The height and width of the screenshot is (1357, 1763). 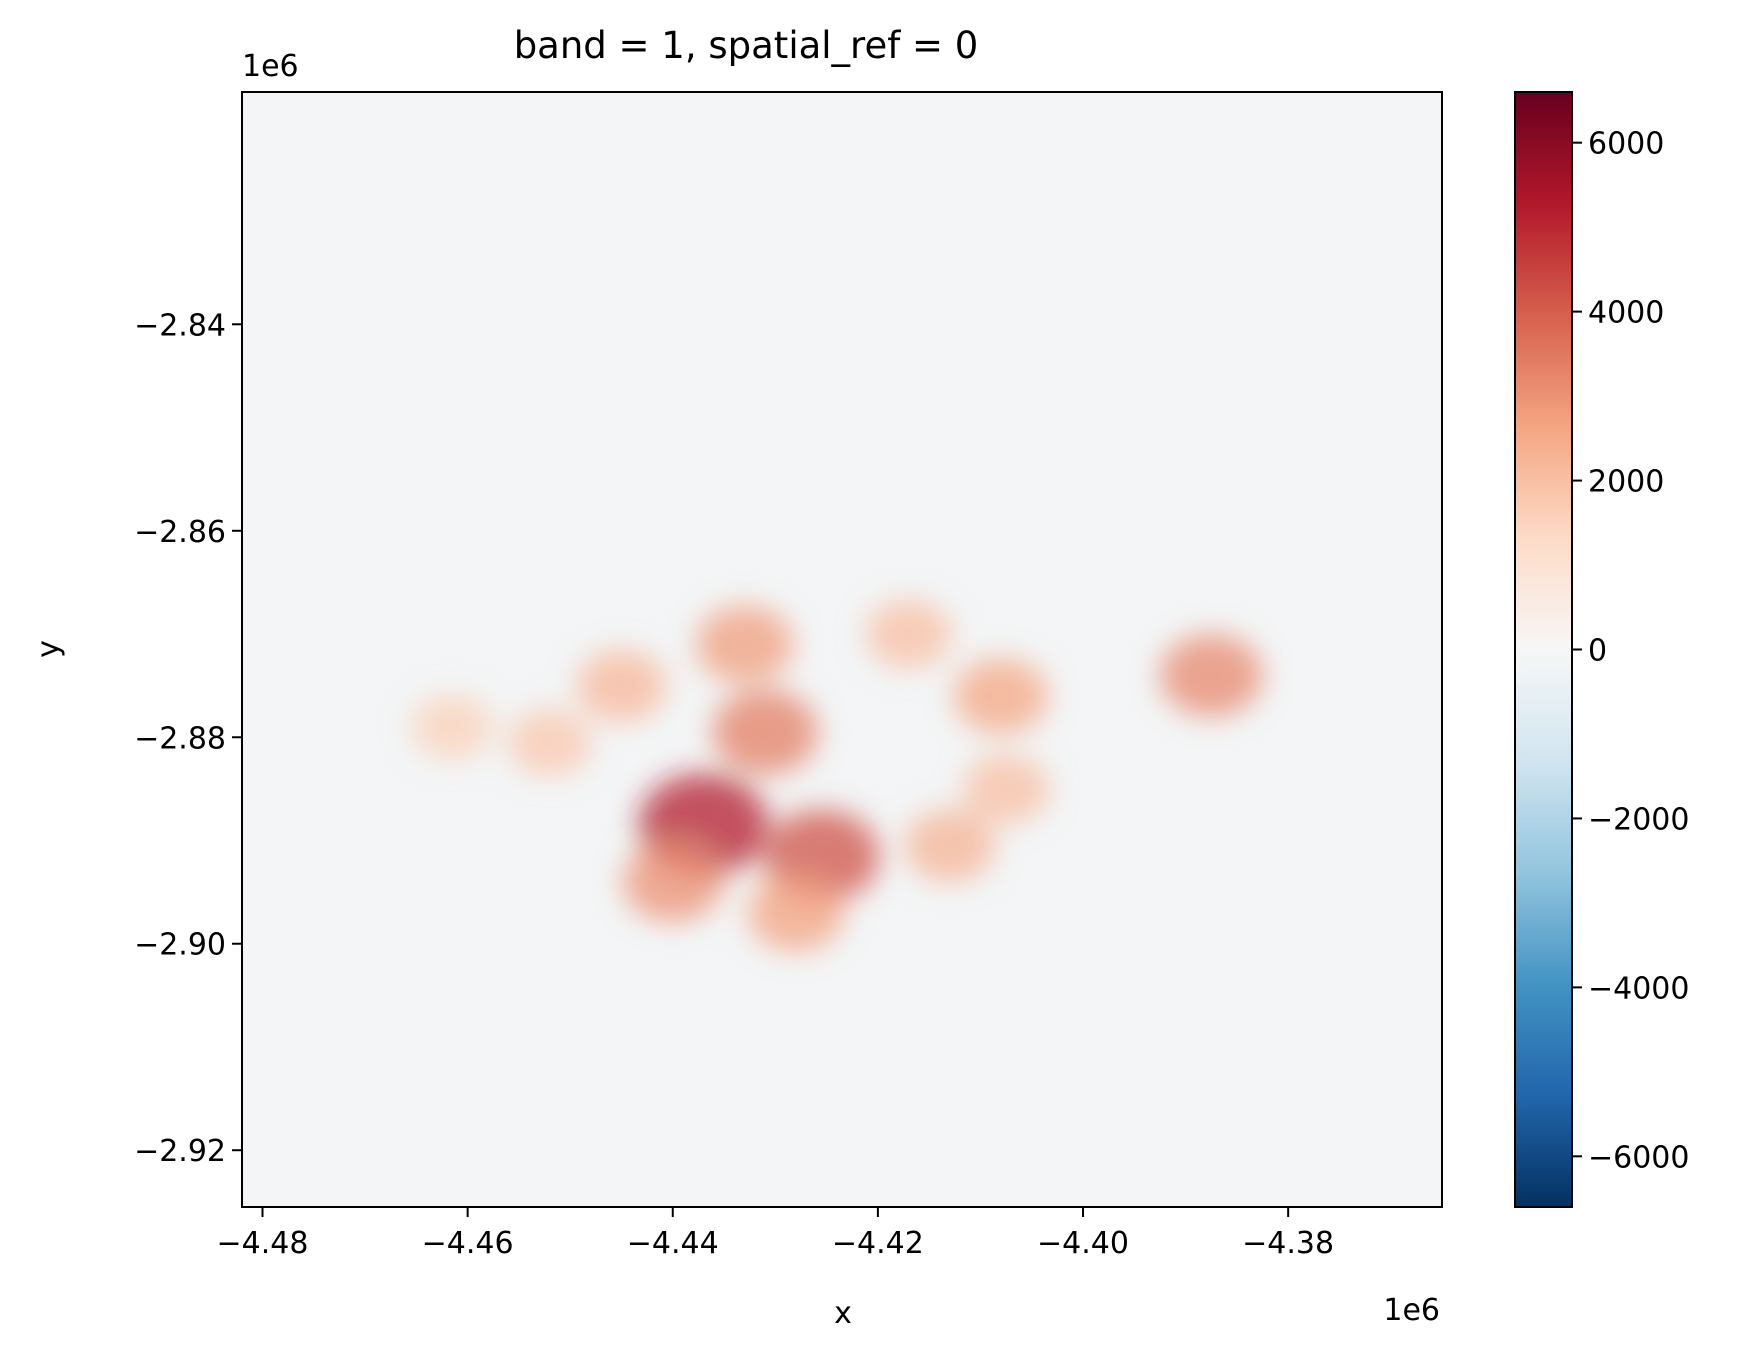 What do you see at coordinates (180, 532) in the screenshot?
I see `y-tick-label: −2.86` at bounding box center [180, 532].